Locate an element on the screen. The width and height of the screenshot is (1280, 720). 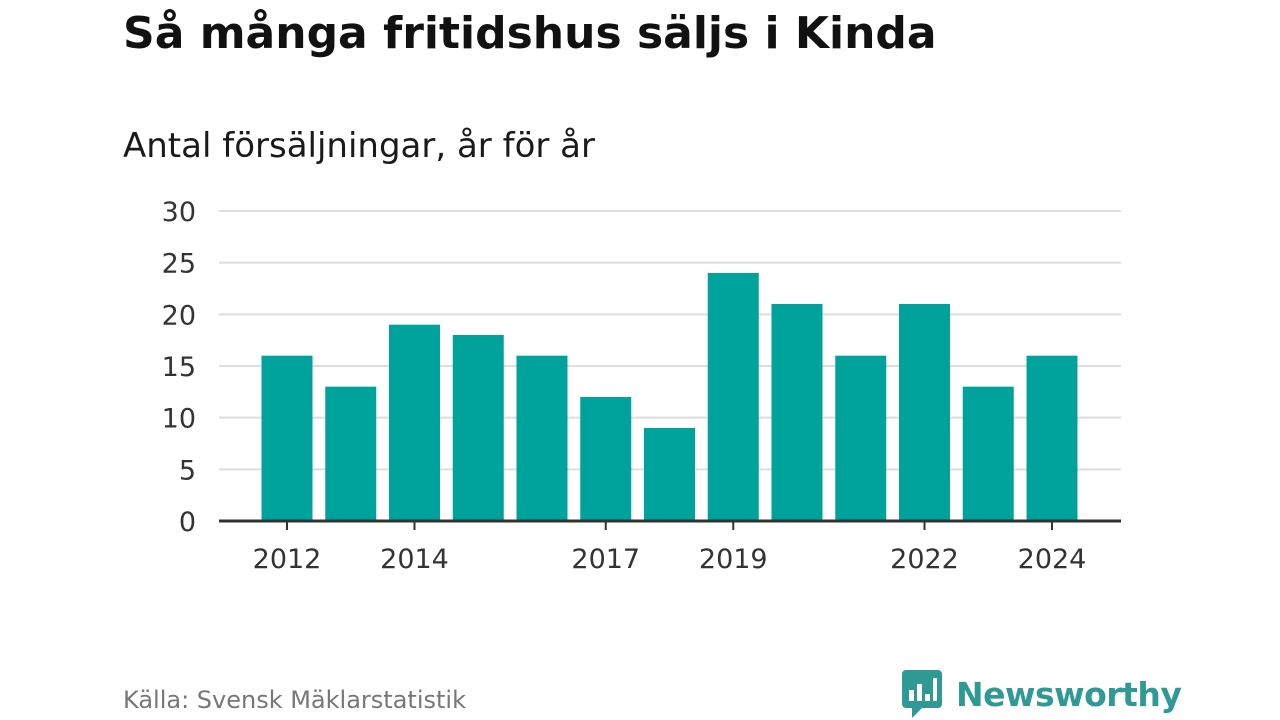
brand-name: Newsworthy is located at coordinates (1069, 694).